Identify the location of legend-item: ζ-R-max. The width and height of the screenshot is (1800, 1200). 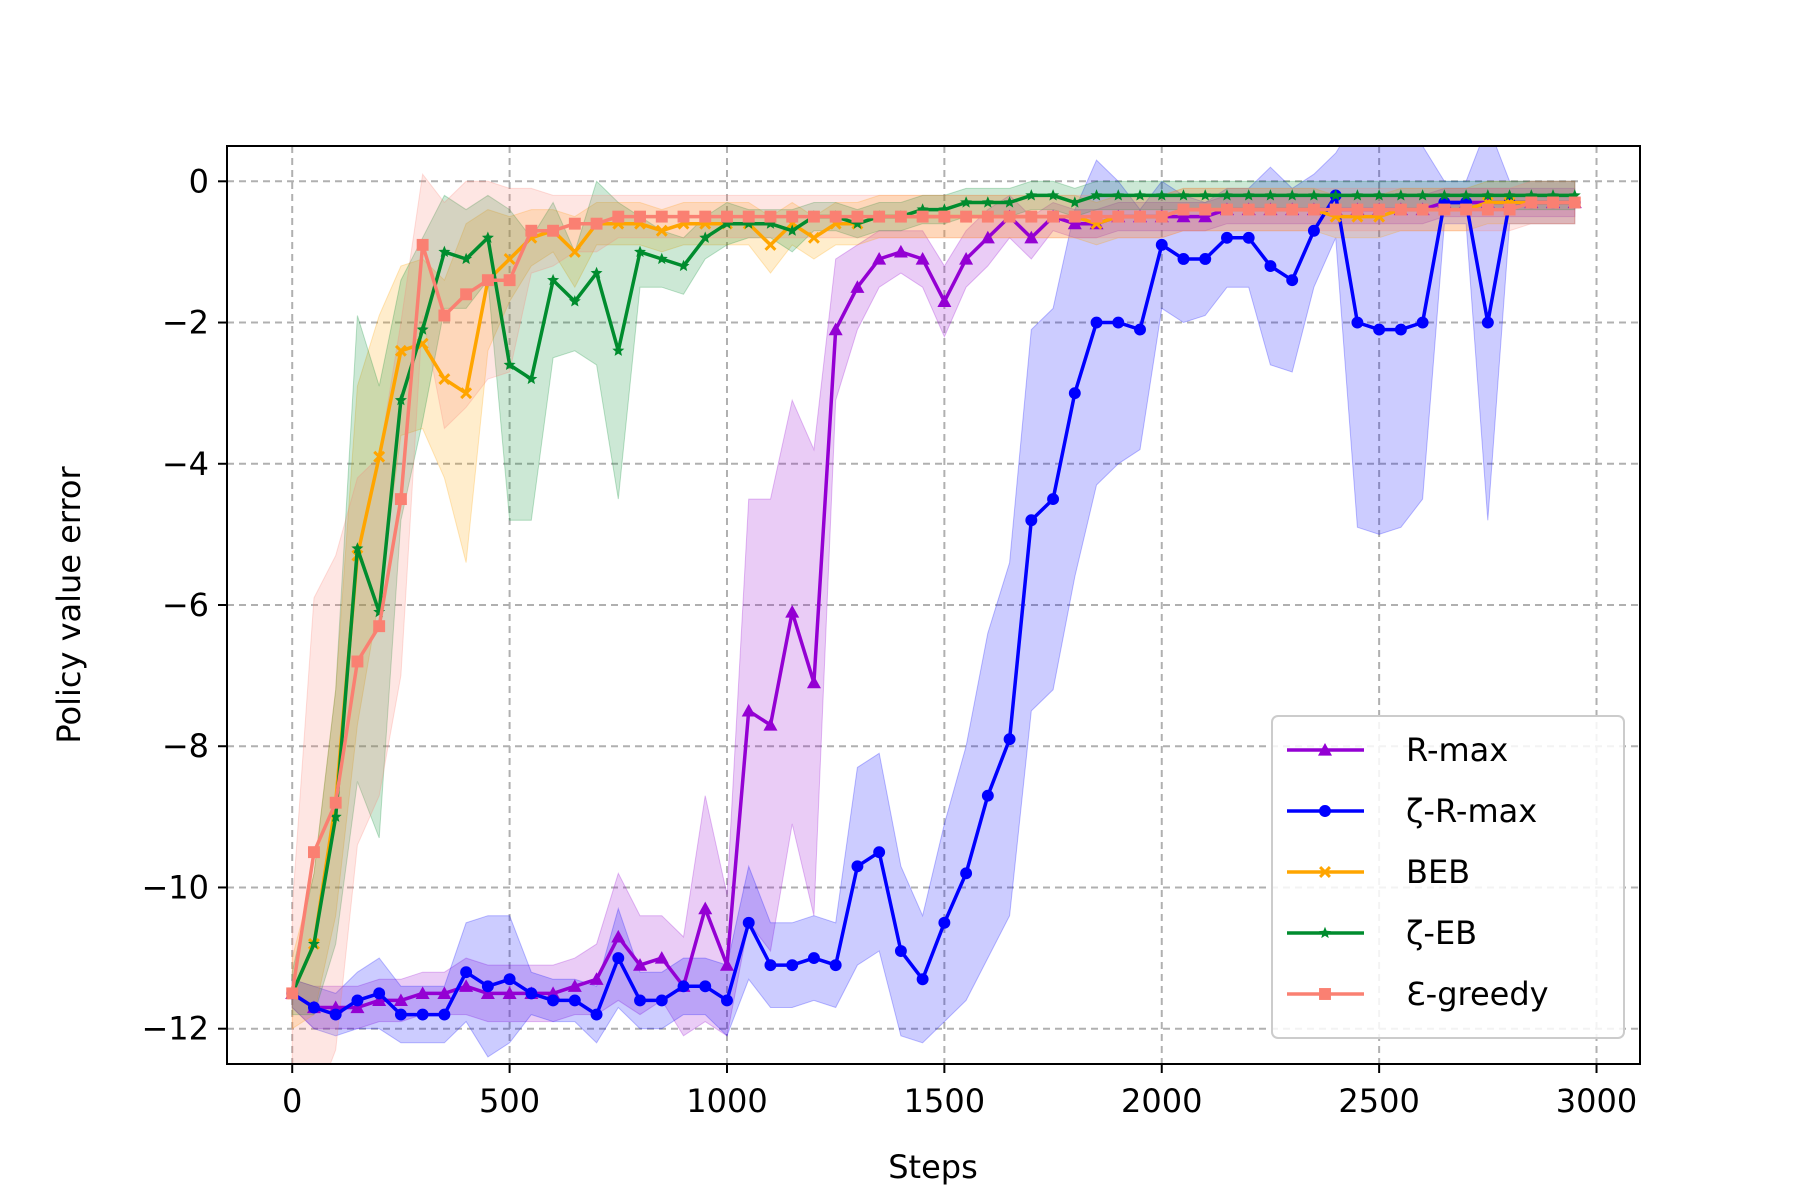
(1412, 811).